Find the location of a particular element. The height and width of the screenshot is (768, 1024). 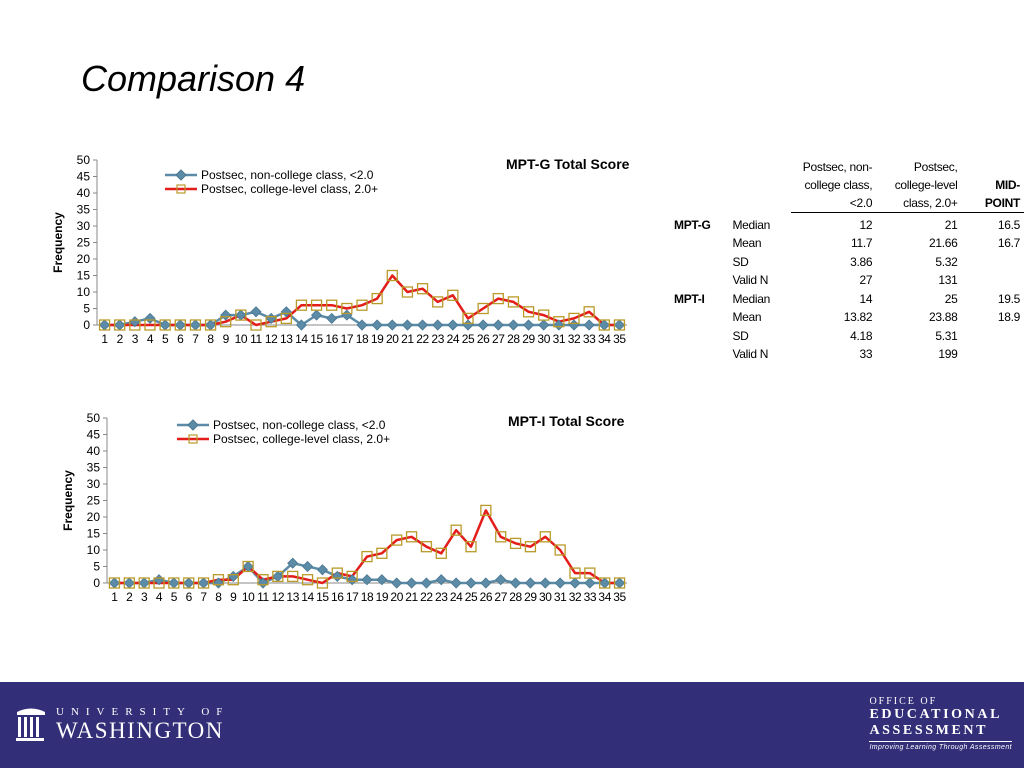

uw-column-icon is located at coordinates (30, 724).